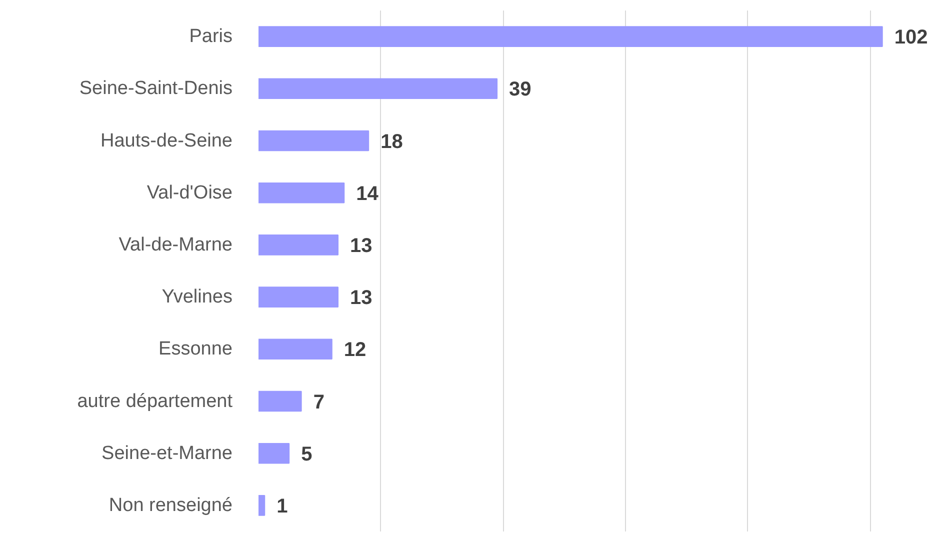 The width and height of the screenshot is (942, 535). Describe the element at coordinates (391, 141) in the screenshot. I see `data-label: 18` at that location.